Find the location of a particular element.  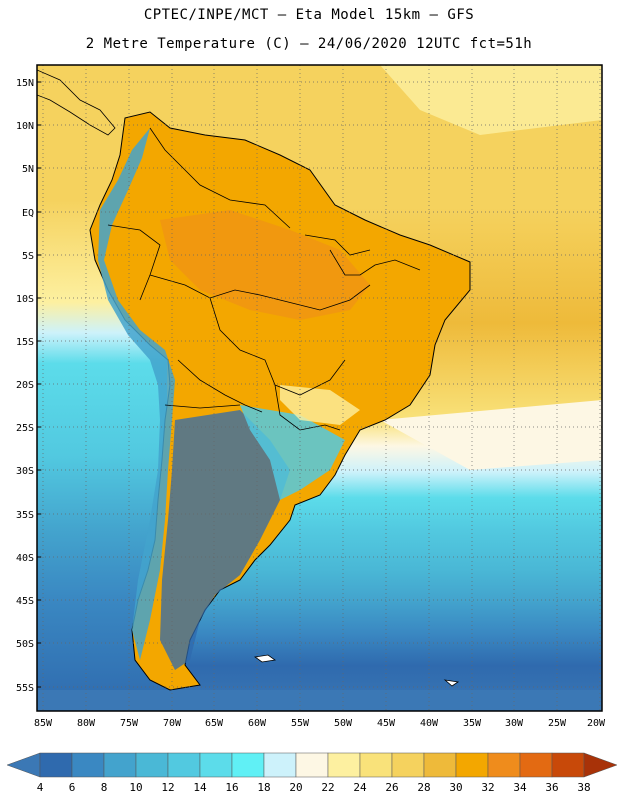

lat-label: 25S is located at coordinates (25, 428).